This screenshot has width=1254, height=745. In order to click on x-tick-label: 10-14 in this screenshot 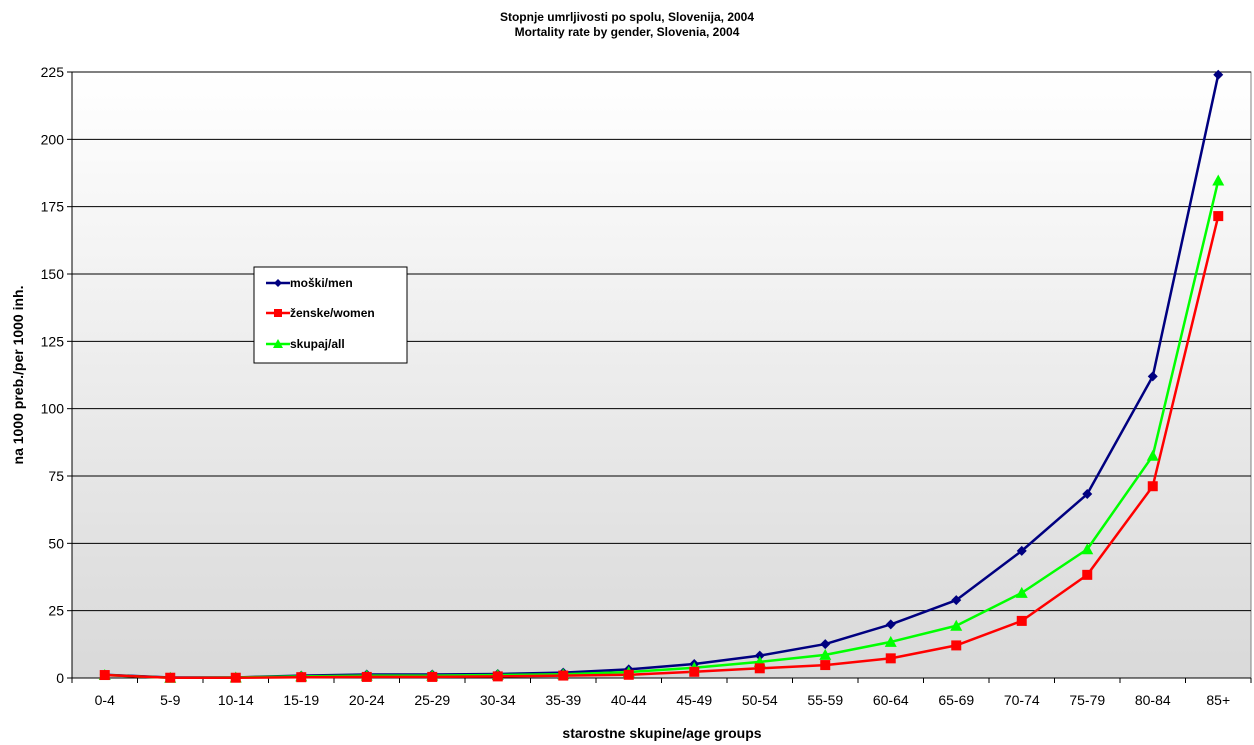, I will do `click(236, 700)`.